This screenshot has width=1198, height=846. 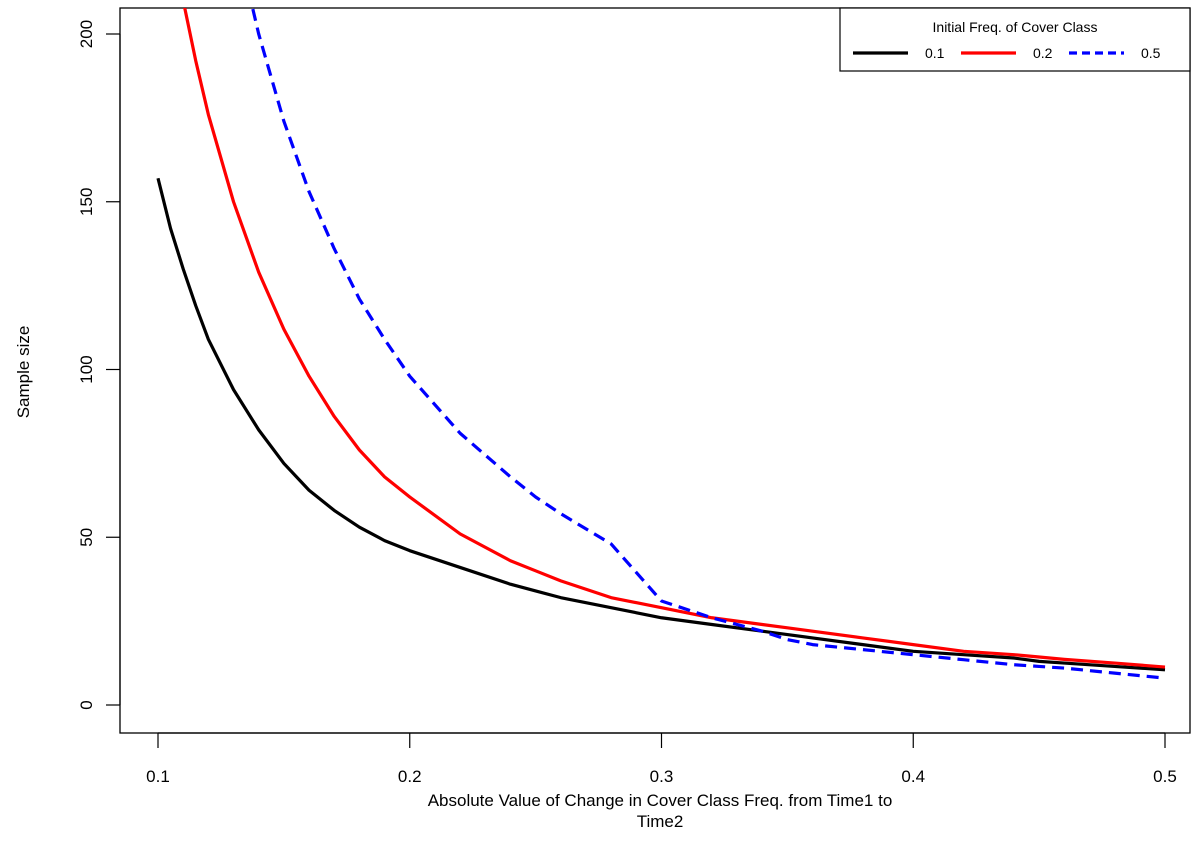 I want to click on y-axis: 0 50 100 150 200, so click(x=99, y=365).